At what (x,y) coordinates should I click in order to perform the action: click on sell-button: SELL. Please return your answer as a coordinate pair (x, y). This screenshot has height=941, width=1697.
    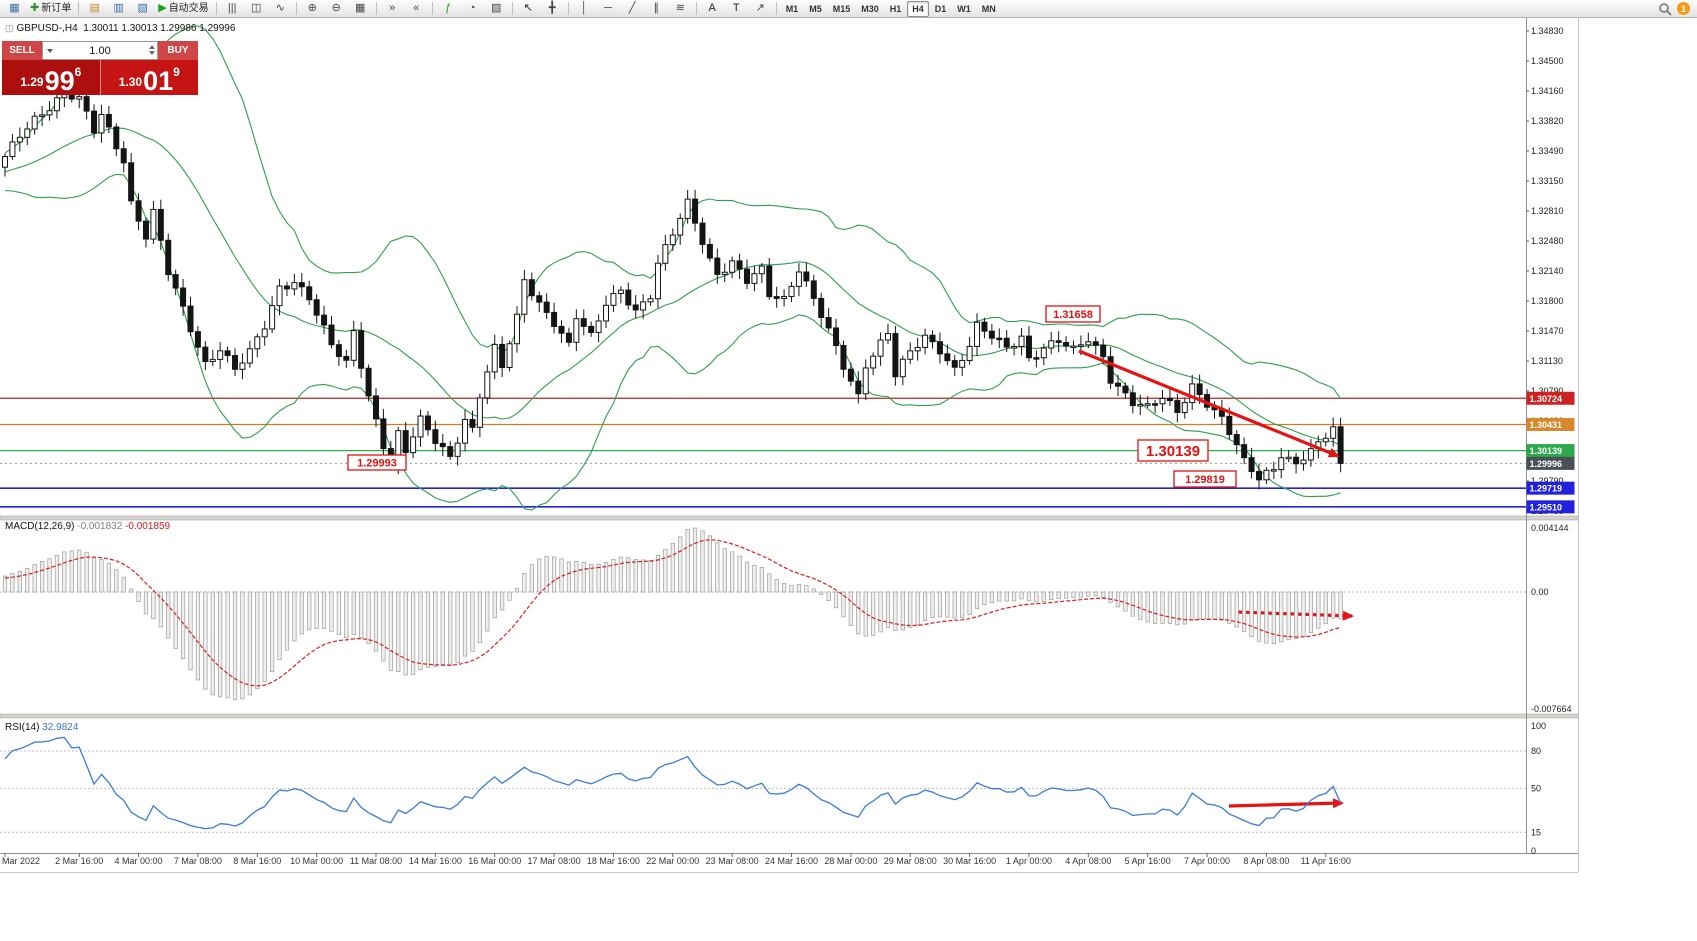
    Looking at the image, I should click on (22, 50).